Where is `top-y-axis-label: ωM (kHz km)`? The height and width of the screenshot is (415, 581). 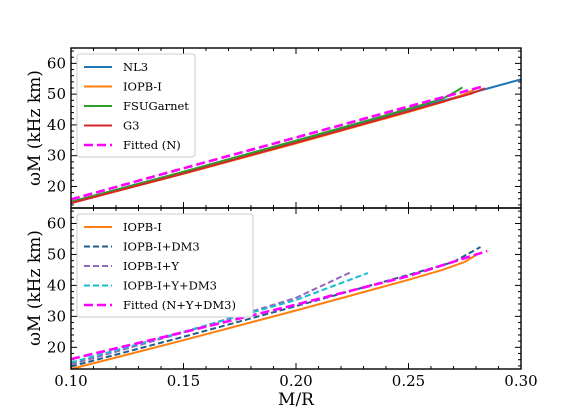 top-y-axis-label: ωM (kHz km) is located at coordinates (35, 128).